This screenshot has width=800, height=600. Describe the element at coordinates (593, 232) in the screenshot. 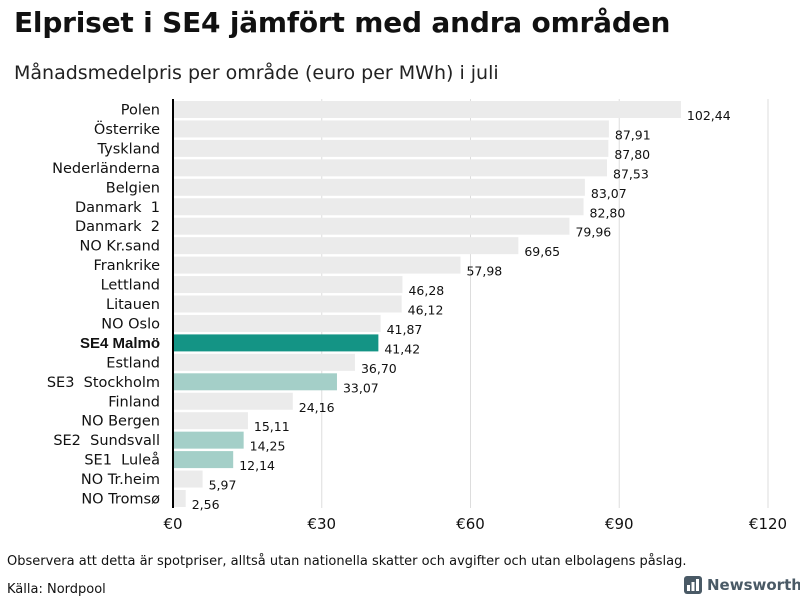

I see `value-label: 79,96` at that location.